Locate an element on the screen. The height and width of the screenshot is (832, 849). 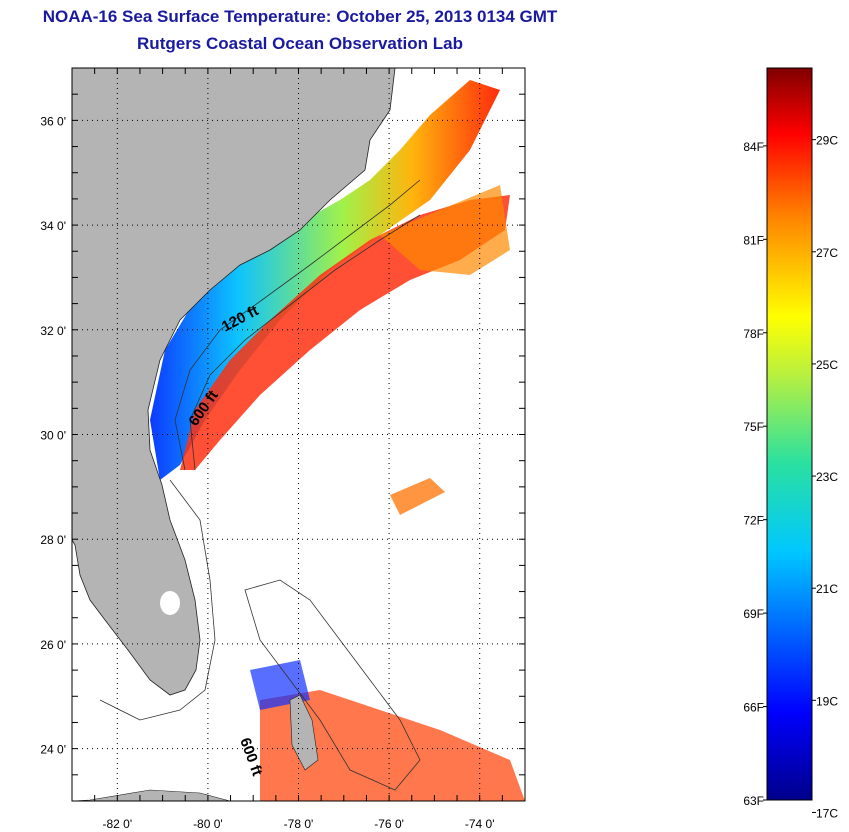
colorbar-c-label: 21C is located at coordinates (827, 589).